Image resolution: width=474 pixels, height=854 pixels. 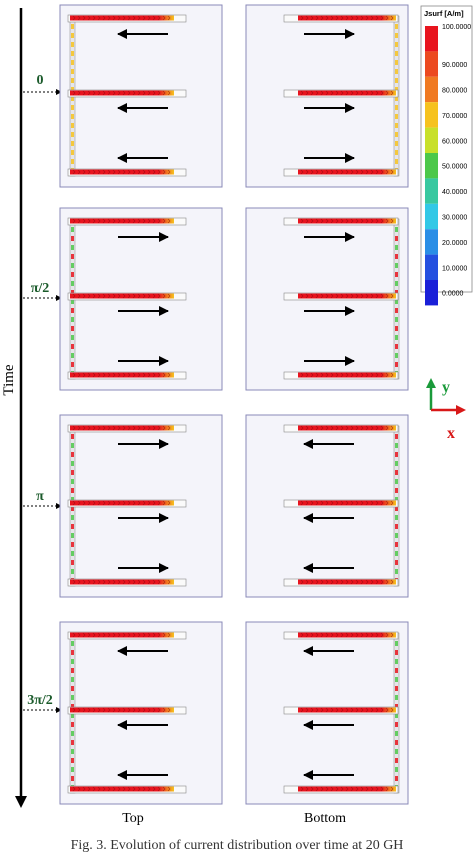 I want to click on phase-labels: 0 π/2 π 3π/2, so click(x=42, y=393).